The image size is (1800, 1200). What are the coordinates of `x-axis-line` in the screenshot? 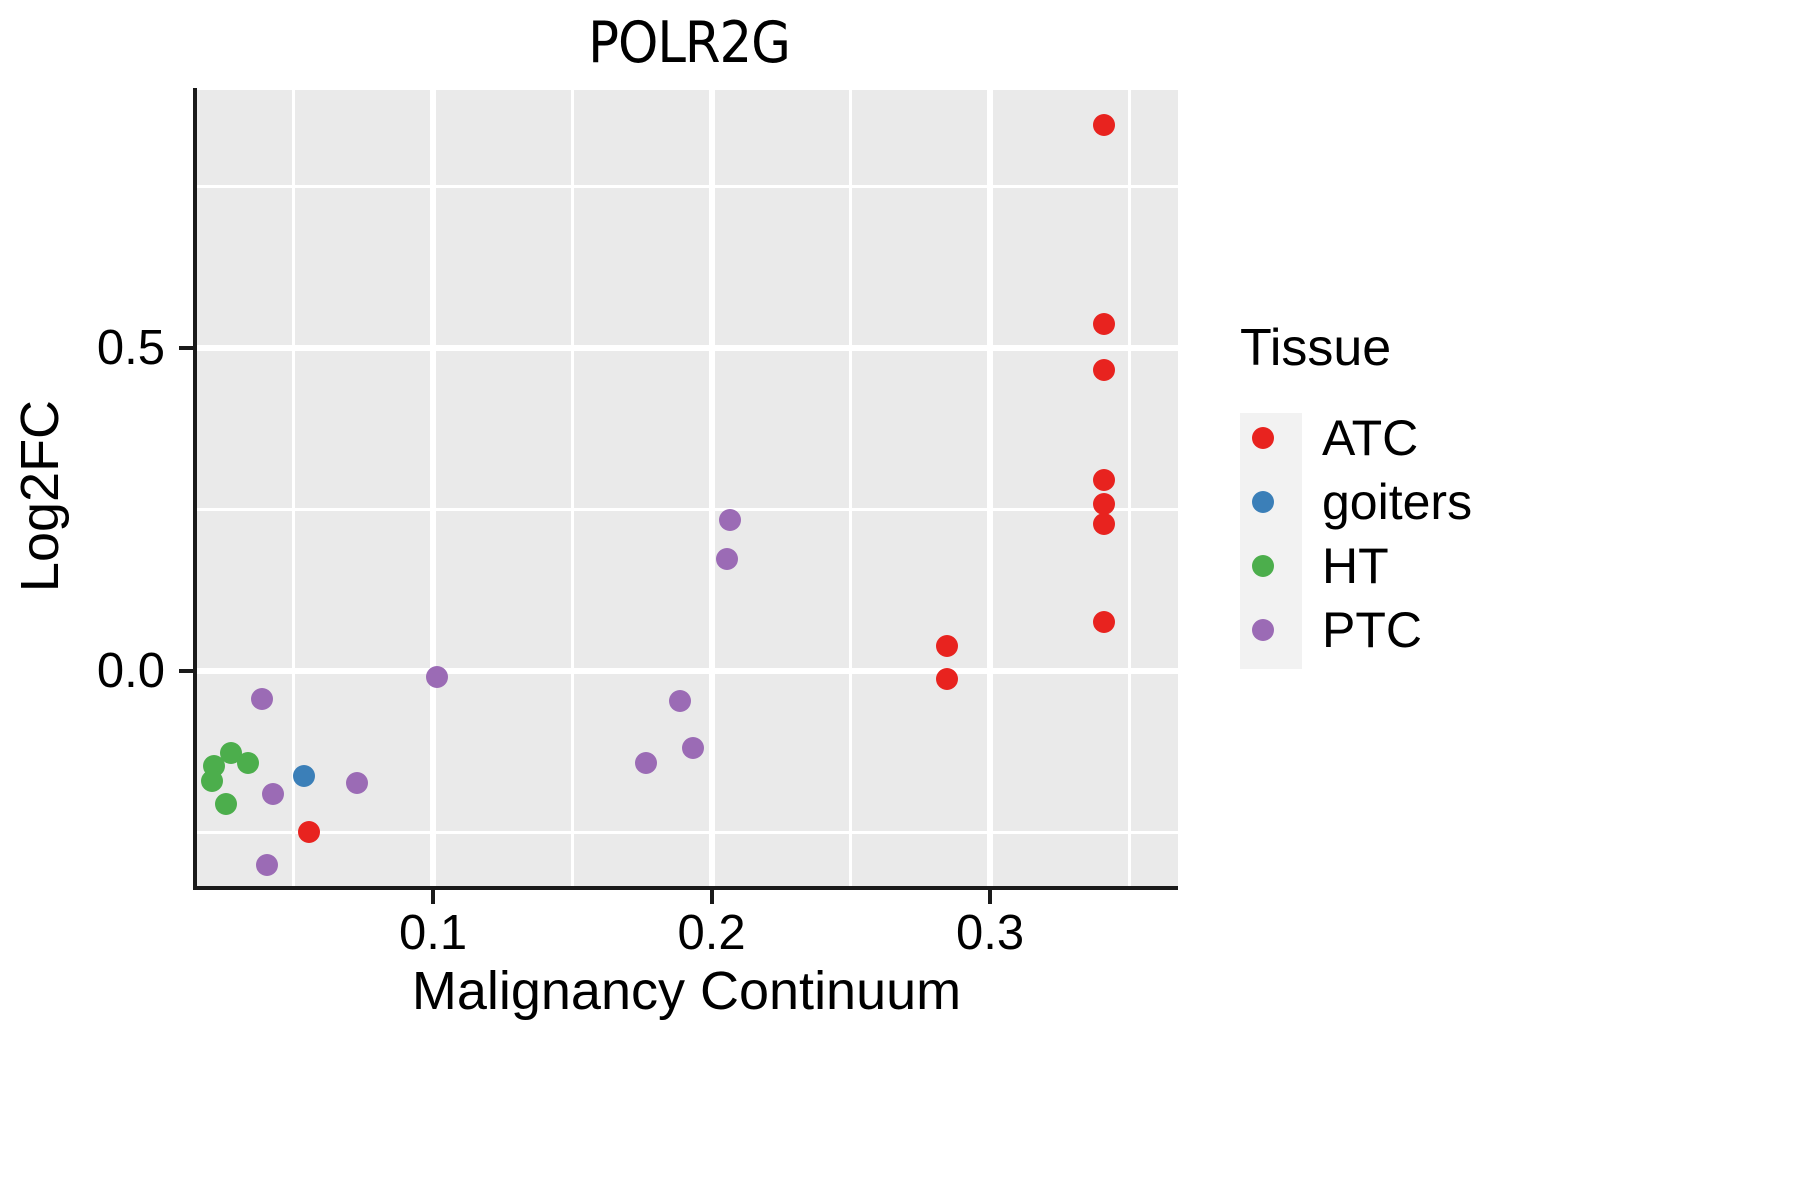 It's located at (685, 888).